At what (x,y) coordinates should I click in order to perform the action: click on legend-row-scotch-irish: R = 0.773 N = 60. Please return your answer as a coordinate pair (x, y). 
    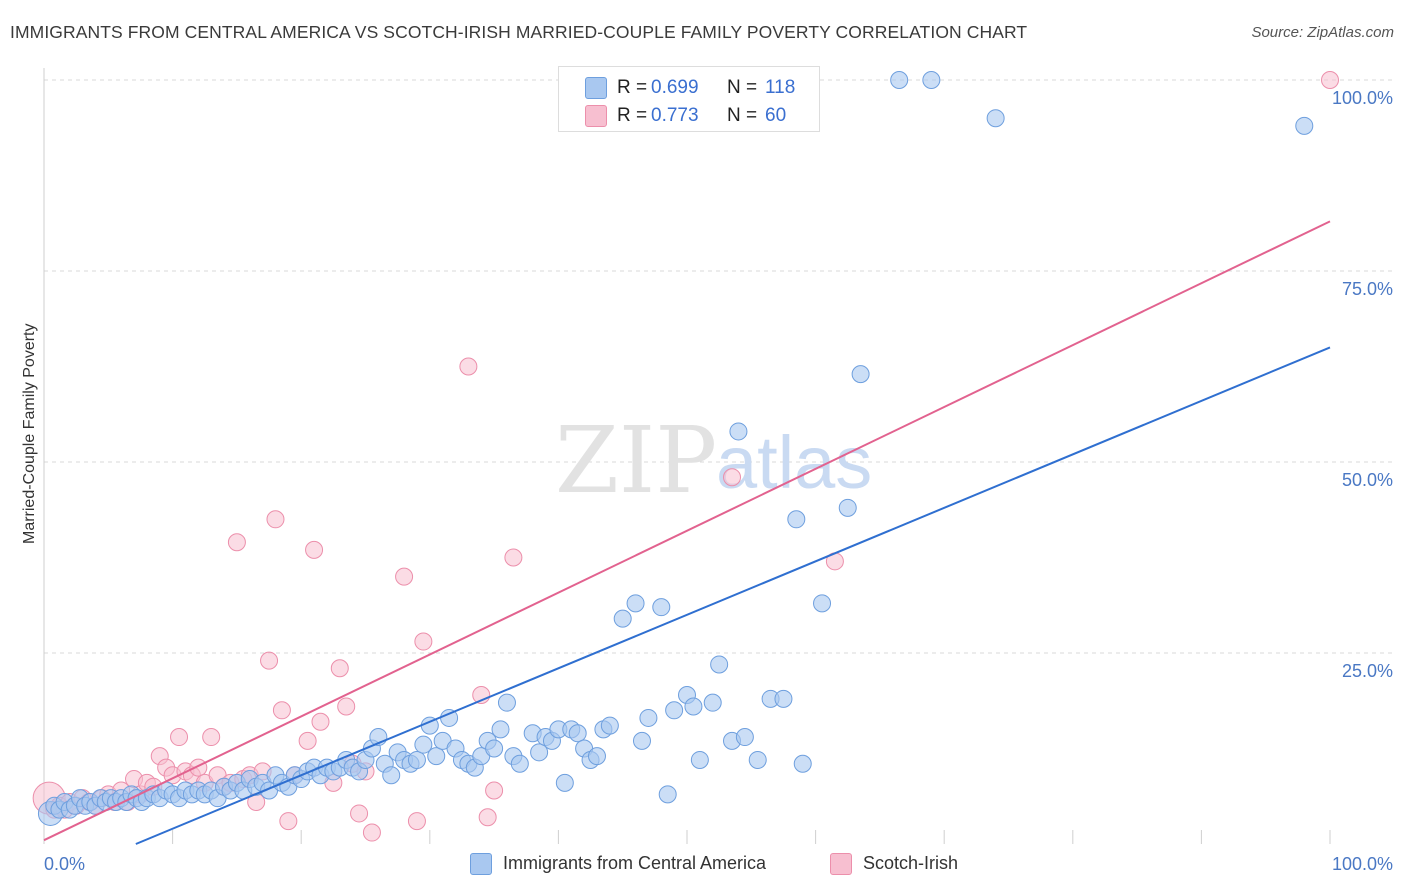
    Looking at the image, I should click on (689, 115).